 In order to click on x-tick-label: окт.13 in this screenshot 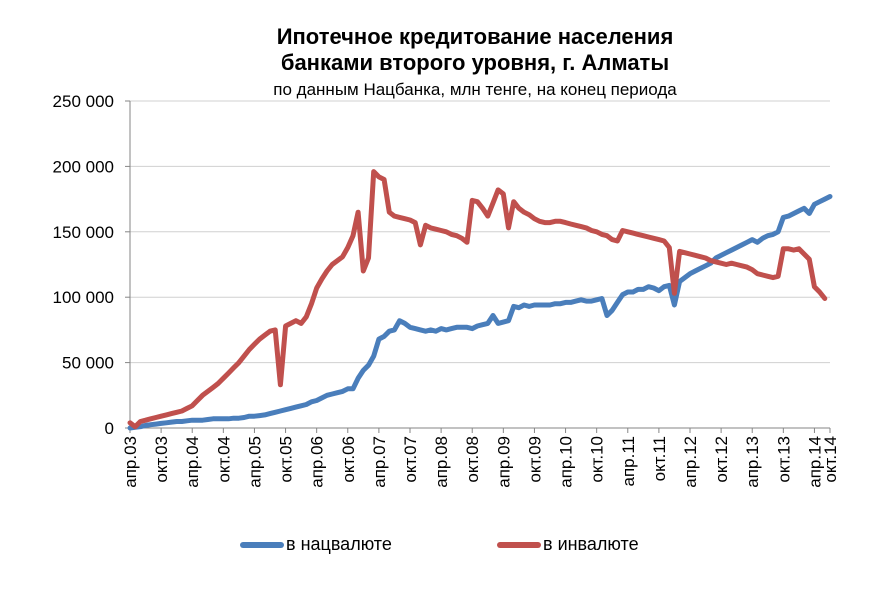, I will do `click(783, 459)`.